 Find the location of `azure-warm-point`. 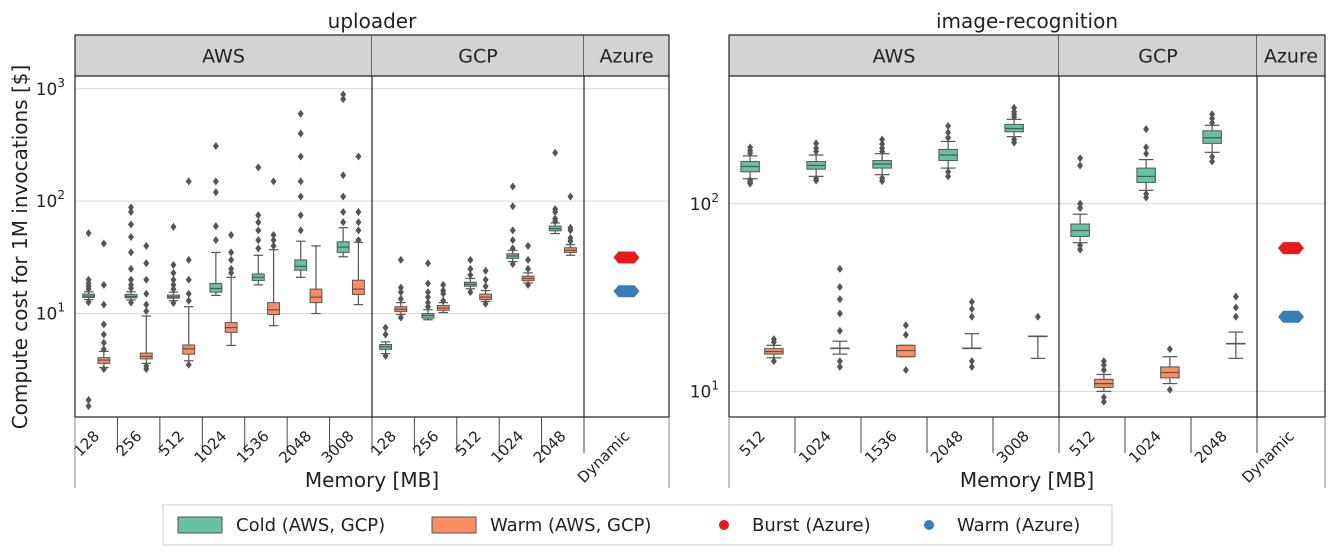

azure-warm-point is located at coordinates (626, 291).